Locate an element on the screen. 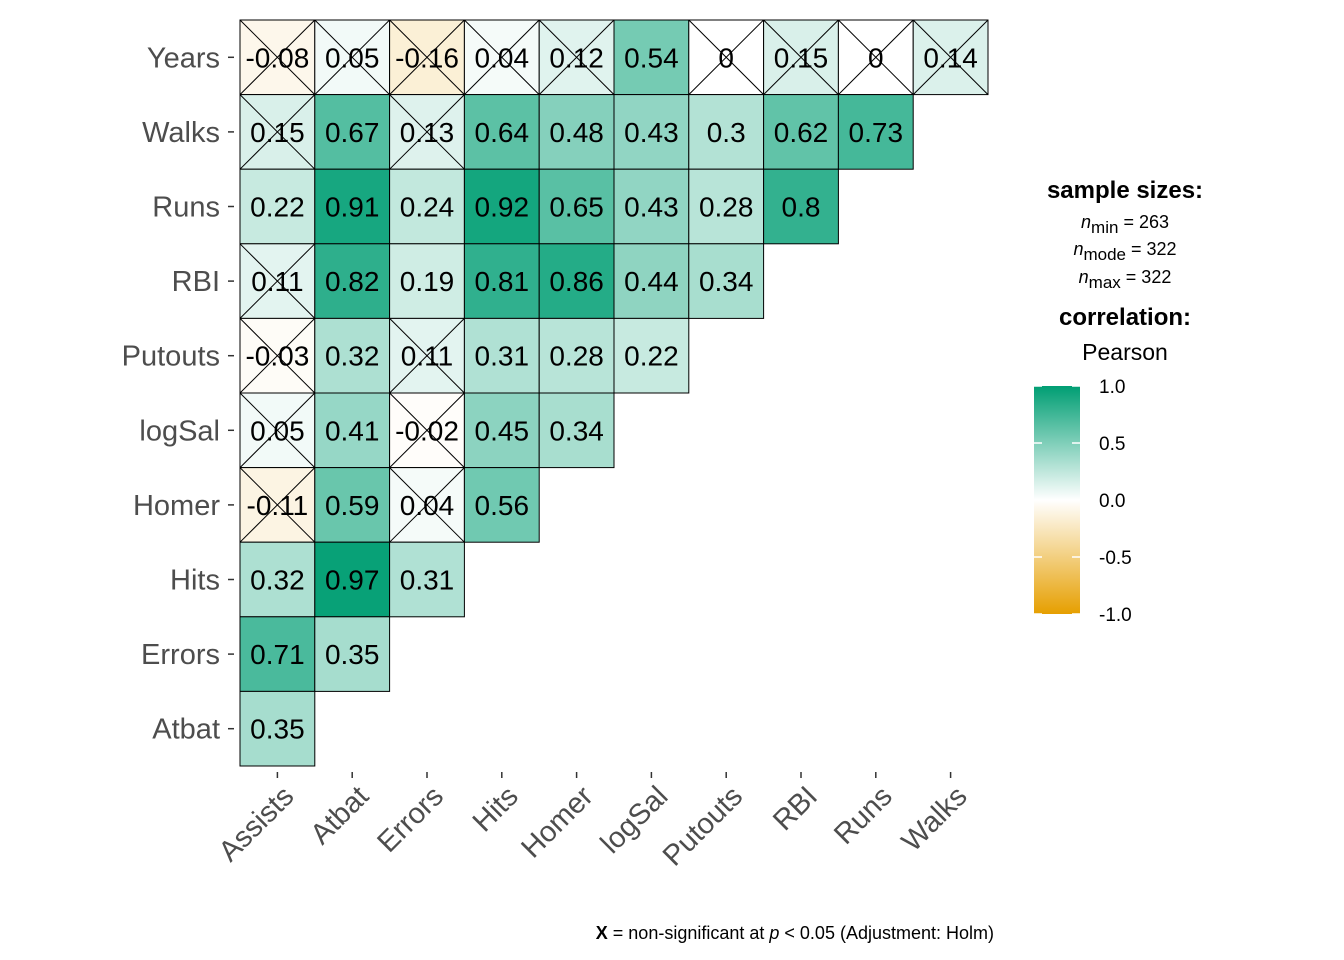 The width and height of the screenshot is (1344, 960). heatmap-cell: 0.54 is located at coordinates (651, 57).